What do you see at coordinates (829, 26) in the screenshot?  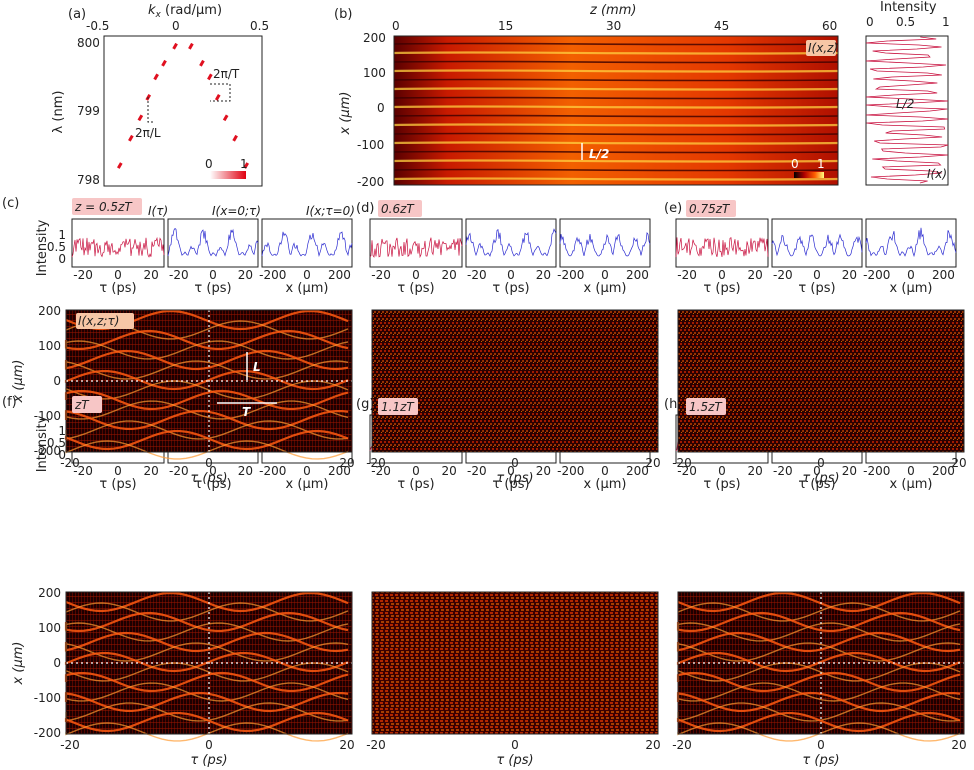 I see `b-xtick-4: 60` at bounding box center [829, 26].